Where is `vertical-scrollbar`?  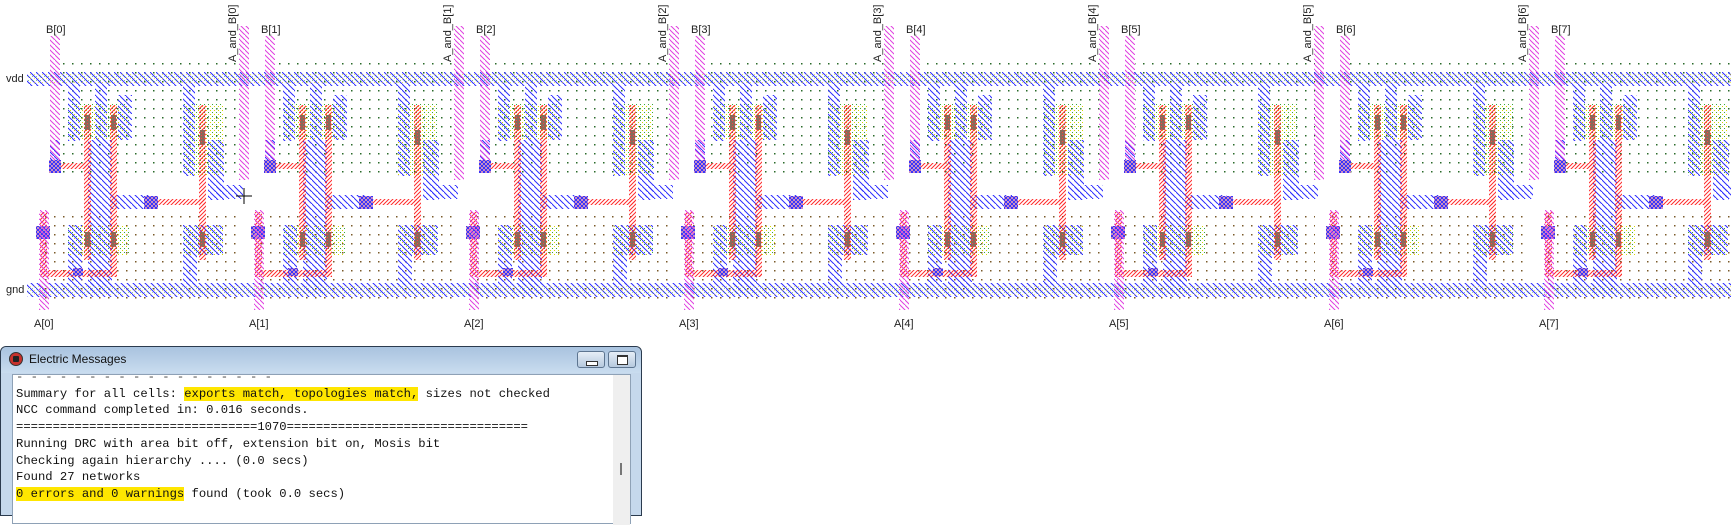 vertical-scrollbar is located at coordinates (621, 450).